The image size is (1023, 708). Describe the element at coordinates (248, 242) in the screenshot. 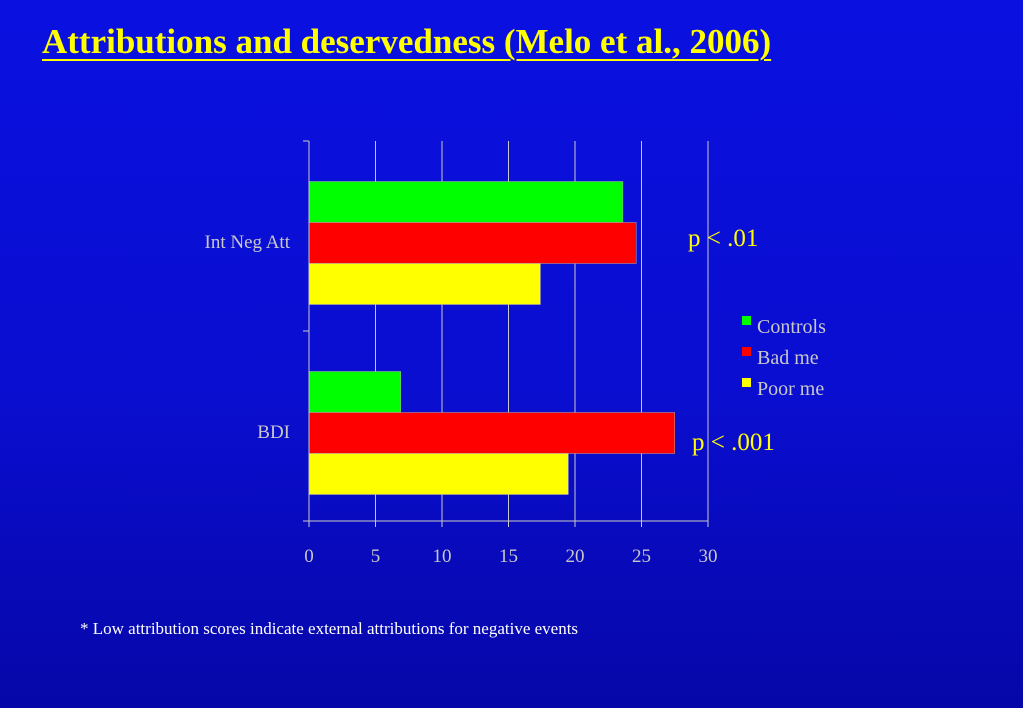

I see `y-category-label: Int Neg Att` at that location.